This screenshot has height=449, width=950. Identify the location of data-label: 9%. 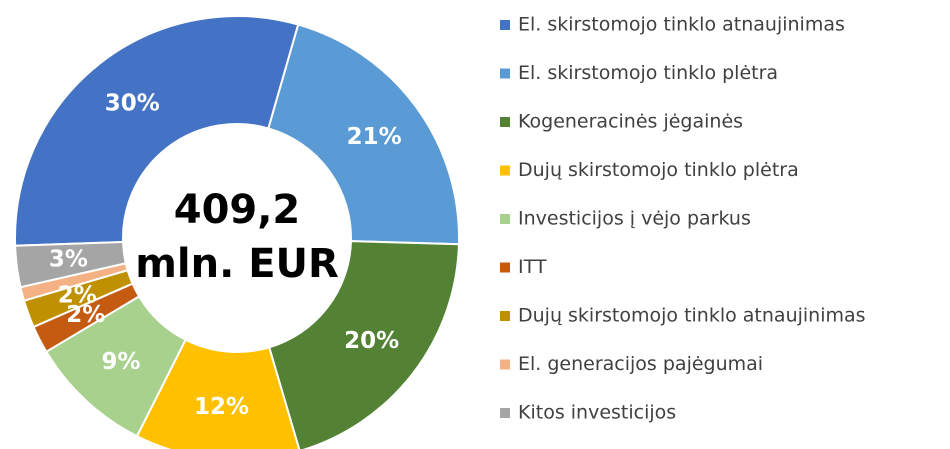
(121, 362).